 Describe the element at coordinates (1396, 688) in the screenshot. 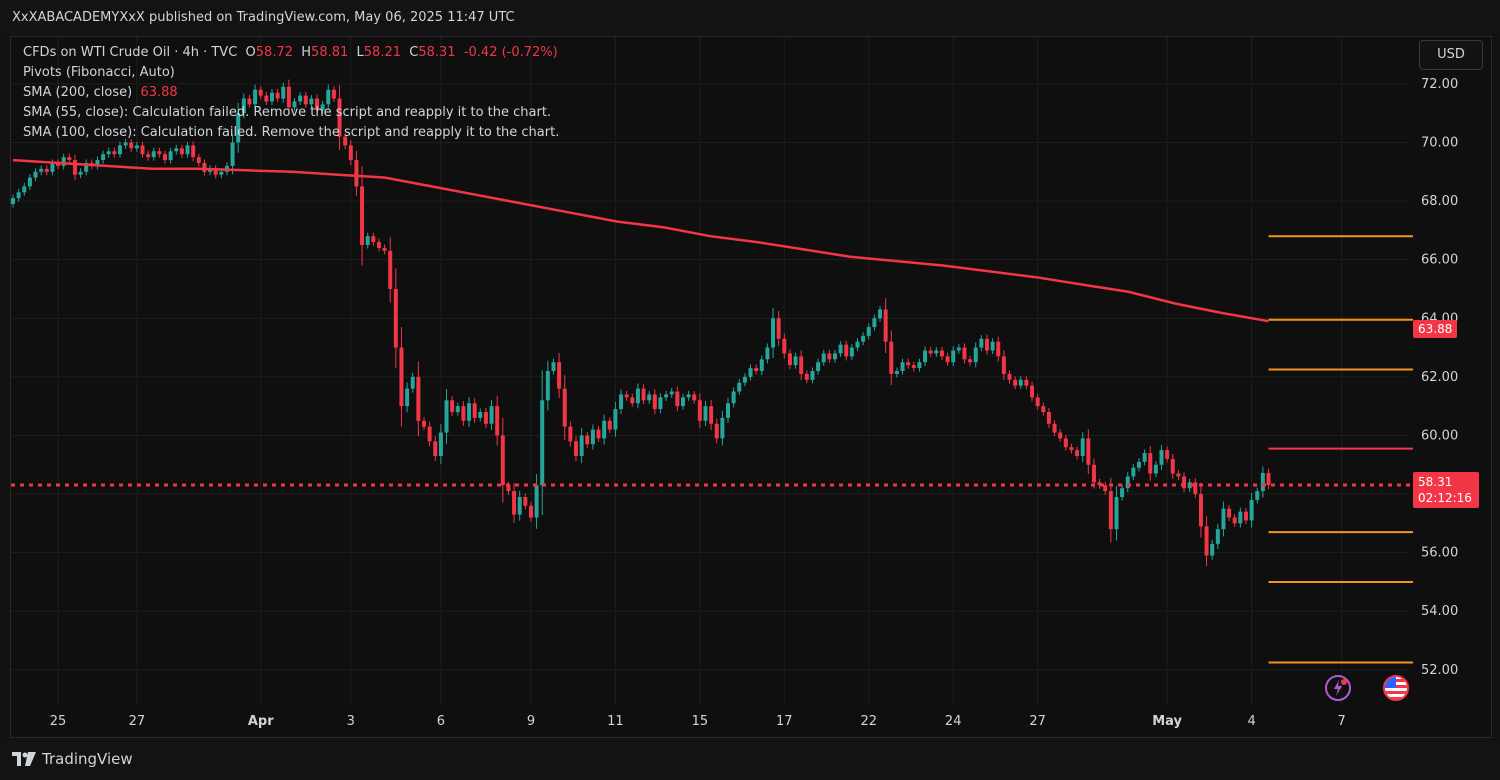

I see `us-flag-icon` at that location.